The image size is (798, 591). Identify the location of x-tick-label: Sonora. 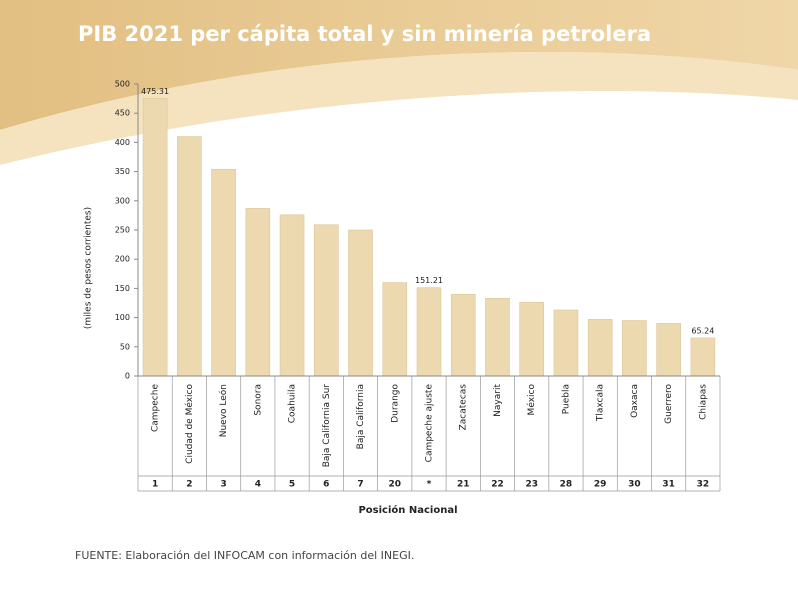
(258, 400).